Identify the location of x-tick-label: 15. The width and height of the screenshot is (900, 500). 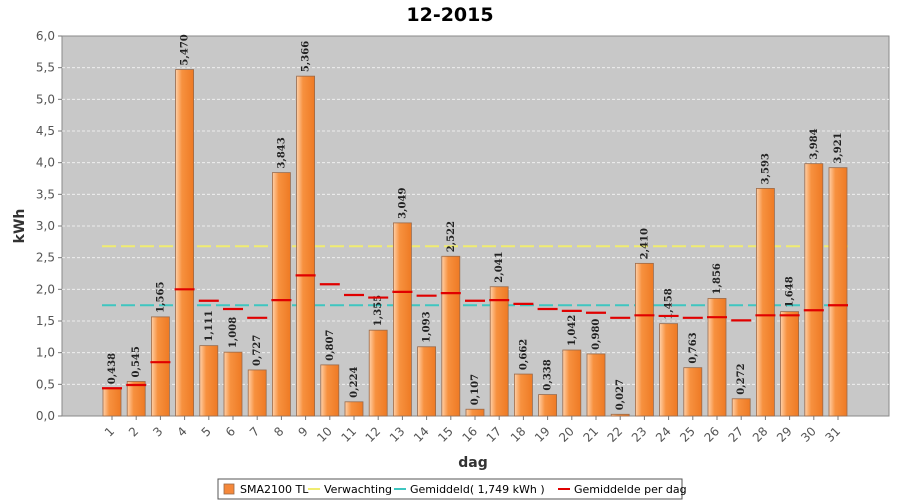
(445, 434).